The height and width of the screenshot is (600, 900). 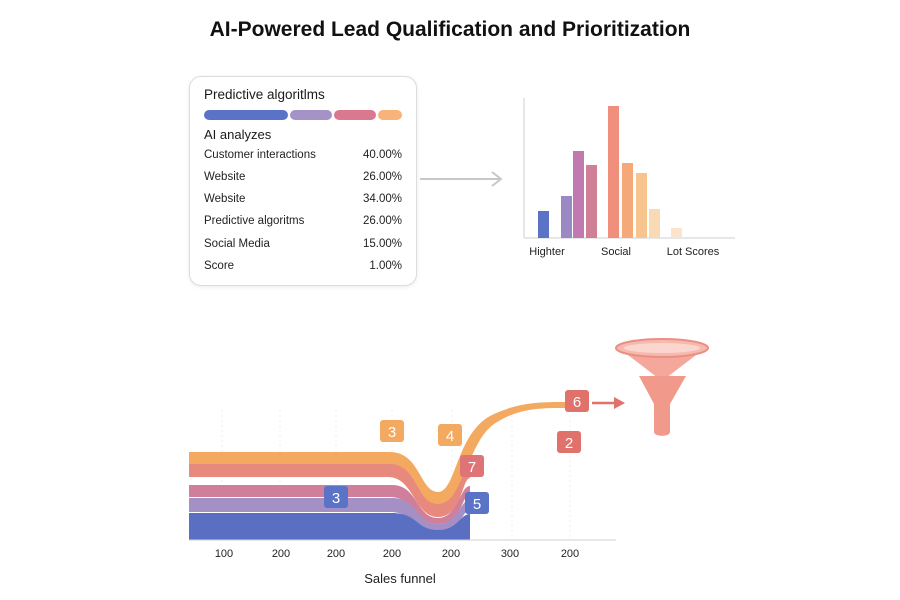 I want to click on svg-text: 2, so click(x=569, y=443).